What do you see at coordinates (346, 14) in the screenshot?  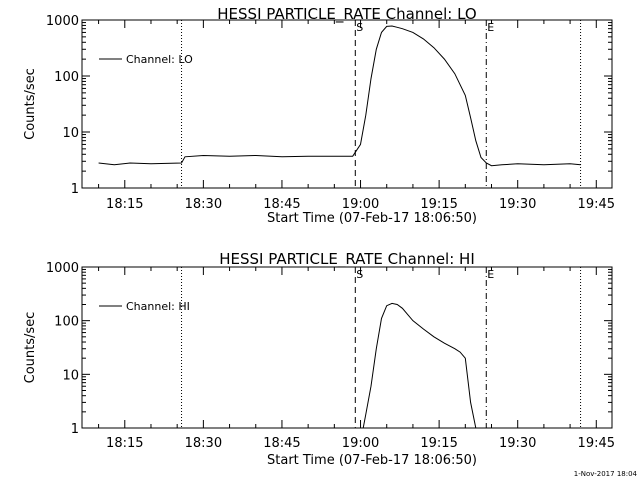 I see `chart-title: HESSI PARTICLE_RATE Channel: LO` at bounding box center [346, 14].